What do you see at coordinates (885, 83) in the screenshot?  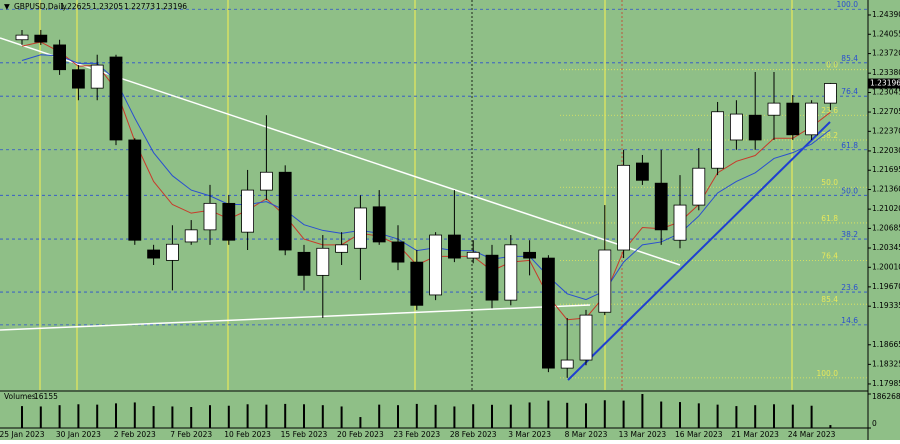 I see `price-tag-label: 1.23196` at bounding box center [885, 83].